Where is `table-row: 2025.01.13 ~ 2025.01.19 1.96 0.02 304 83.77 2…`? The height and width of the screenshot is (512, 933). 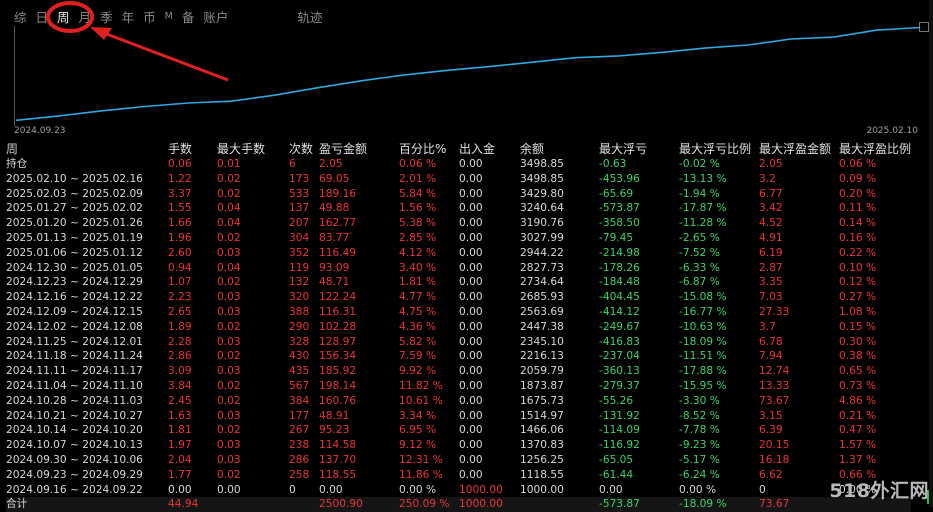 table-row: 2025.01.13 ~ 2025.01.19 1.96 0.02 304 83.77 2… is located at coordinates (458, 238).